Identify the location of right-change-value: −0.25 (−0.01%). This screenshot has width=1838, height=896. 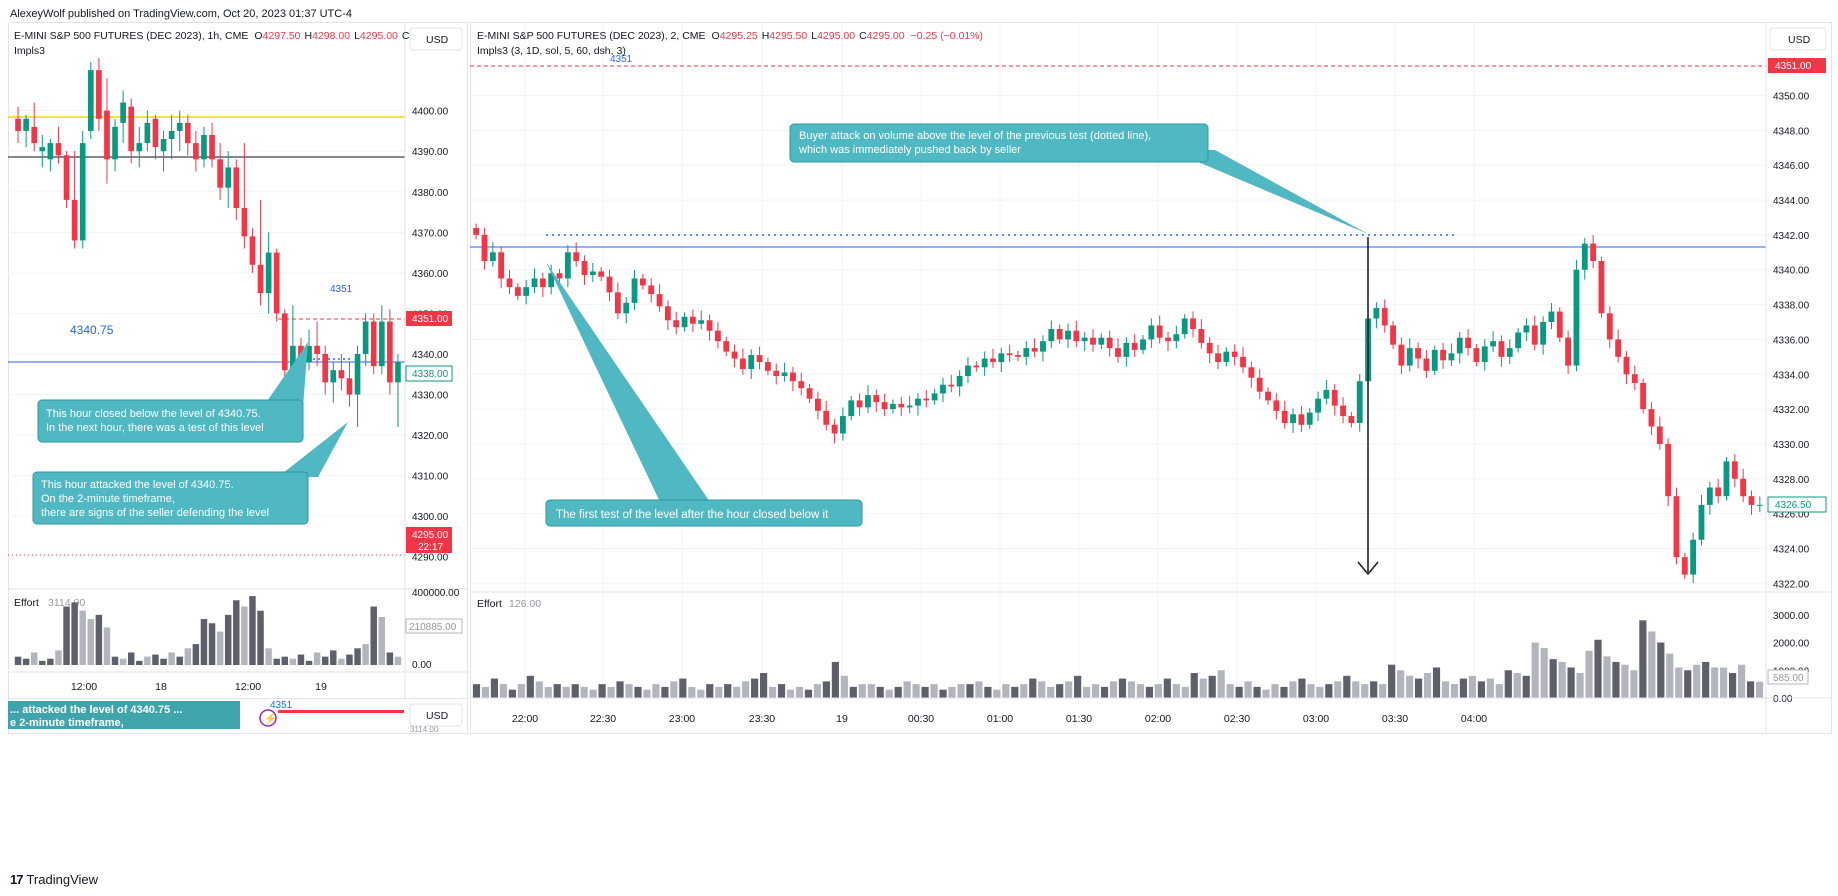
(947, 36).